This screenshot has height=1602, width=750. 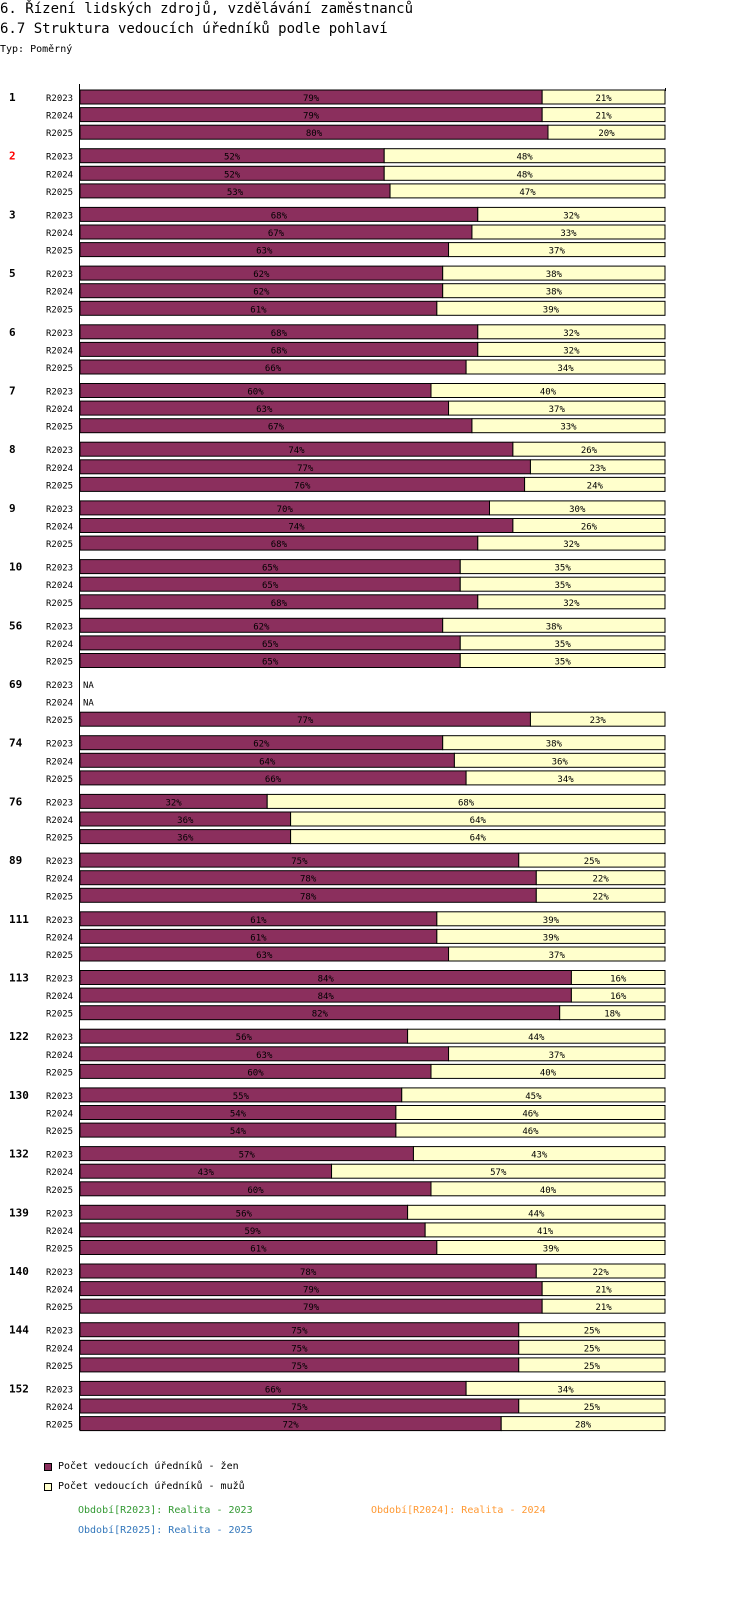 What do you see at coordinates (571, 351) in the screenshot?
I see `data-label-men: 32%` at bounding box center [571, 351].